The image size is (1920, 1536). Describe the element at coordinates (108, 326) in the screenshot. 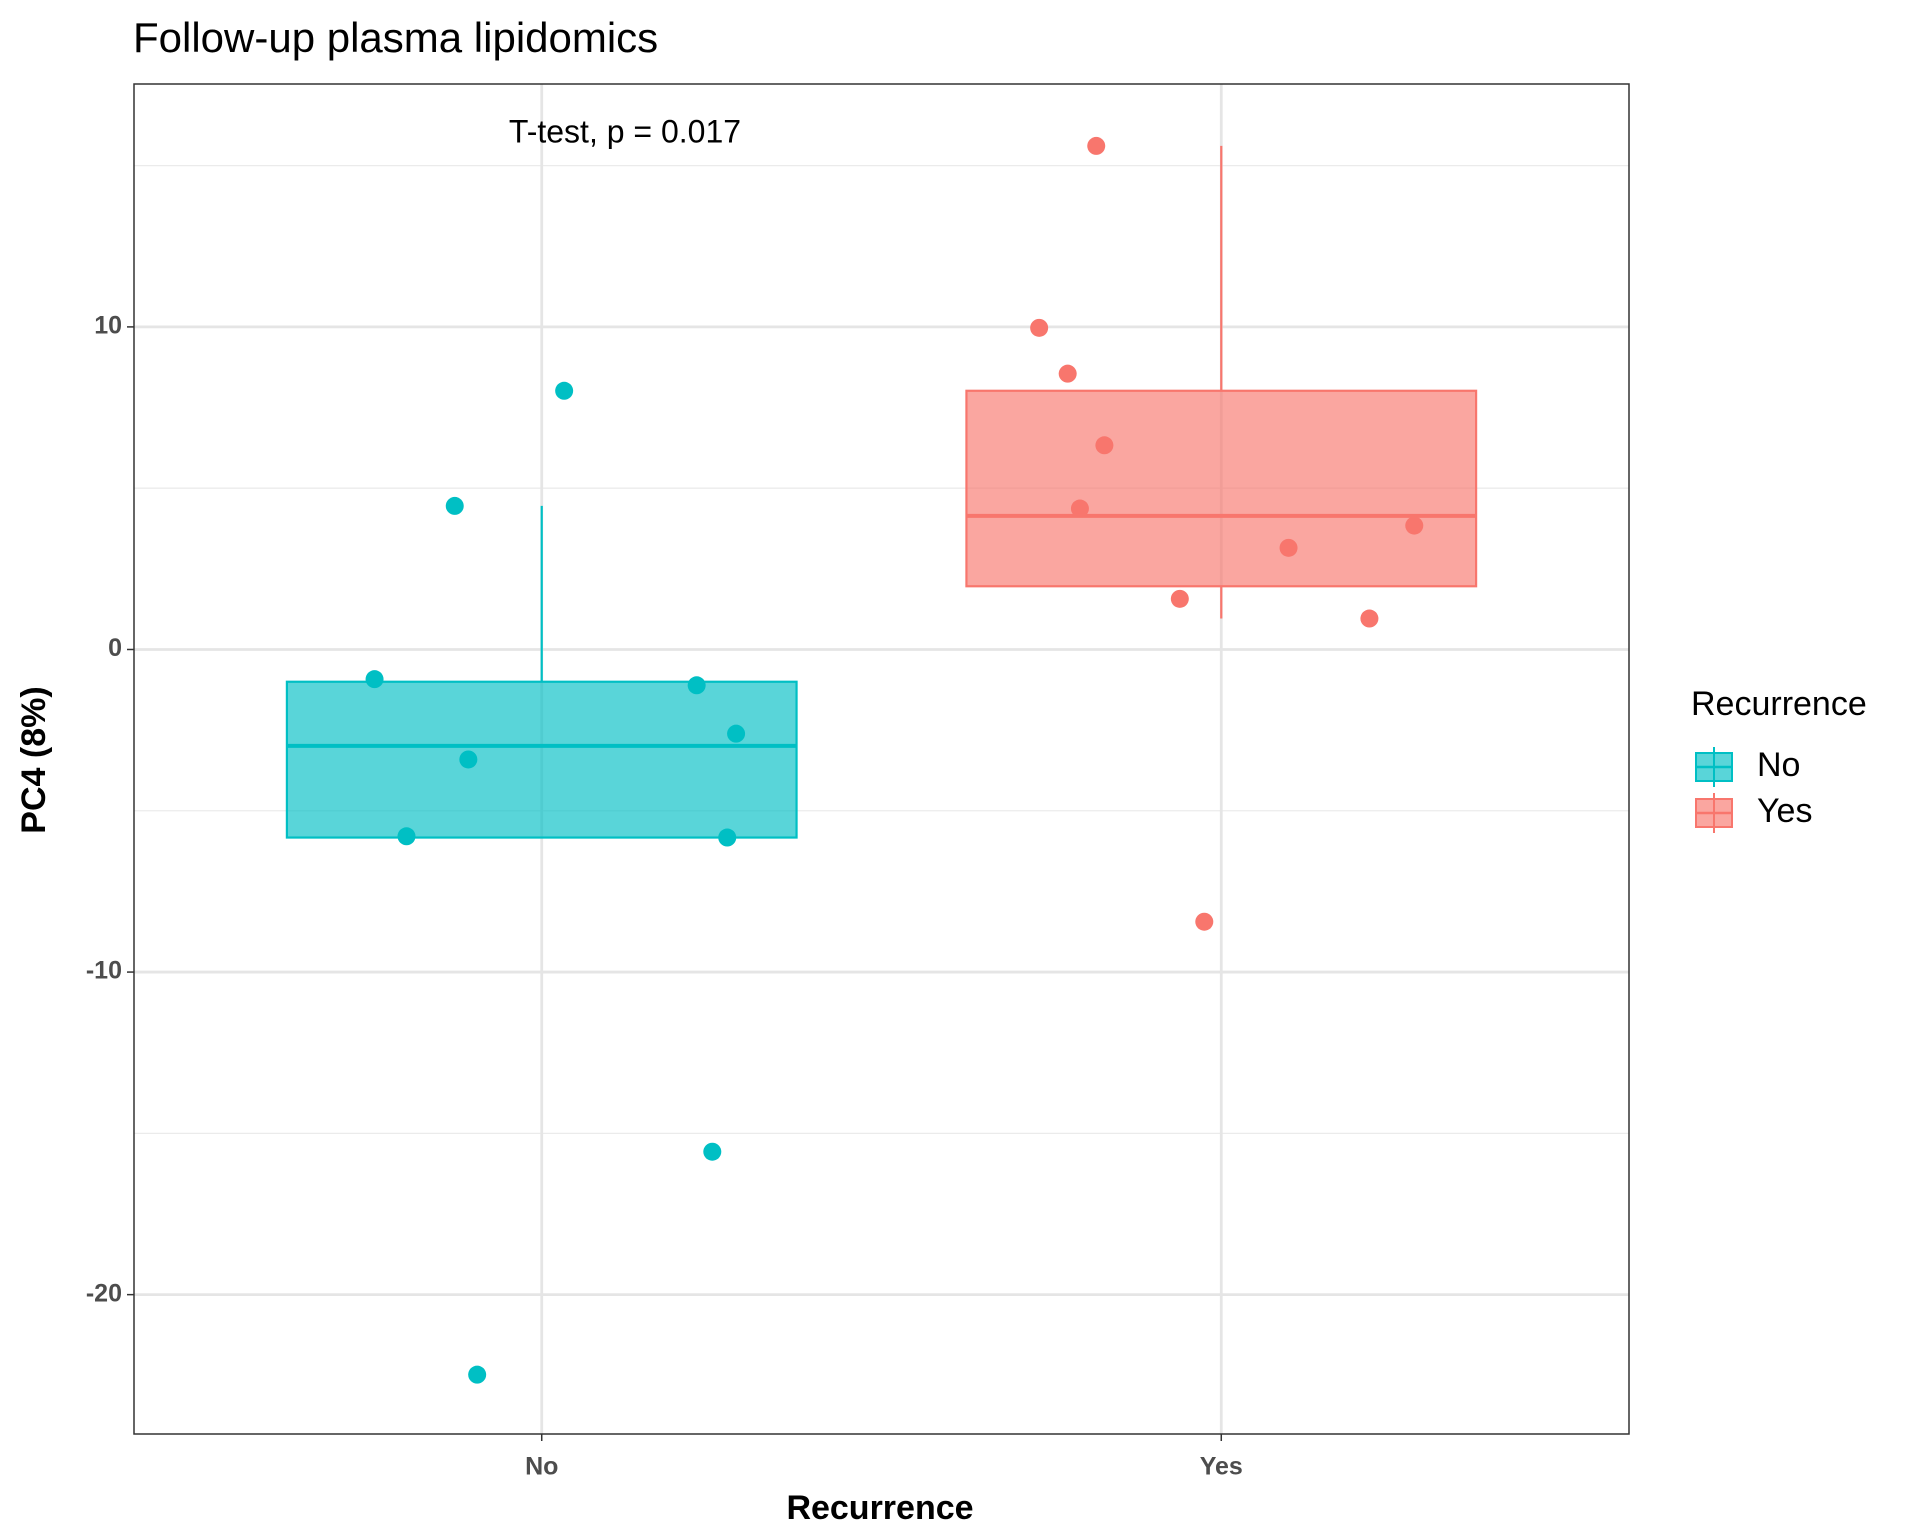

I see `y-tick-label: 10` at that location.